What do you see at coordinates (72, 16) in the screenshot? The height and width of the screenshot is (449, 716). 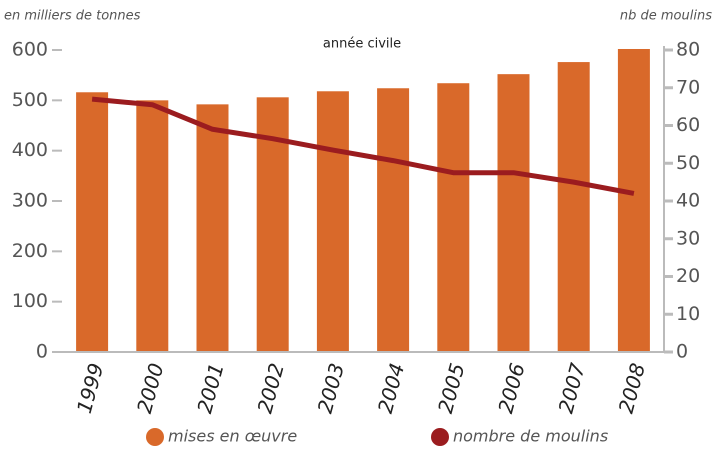 I see `y-axis-label: en milliers de tonnes` at bounding box center [72, 16].